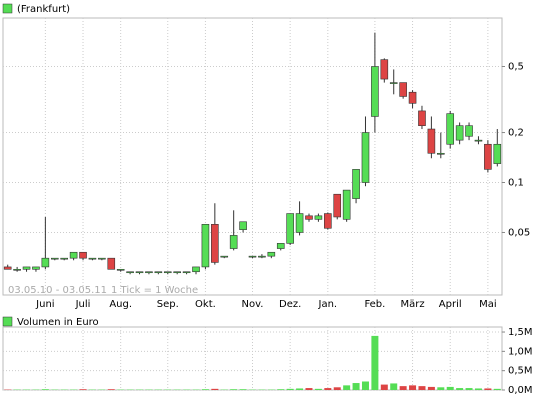  I want to click on y-tick-label: 0,1, so click(516, 183).